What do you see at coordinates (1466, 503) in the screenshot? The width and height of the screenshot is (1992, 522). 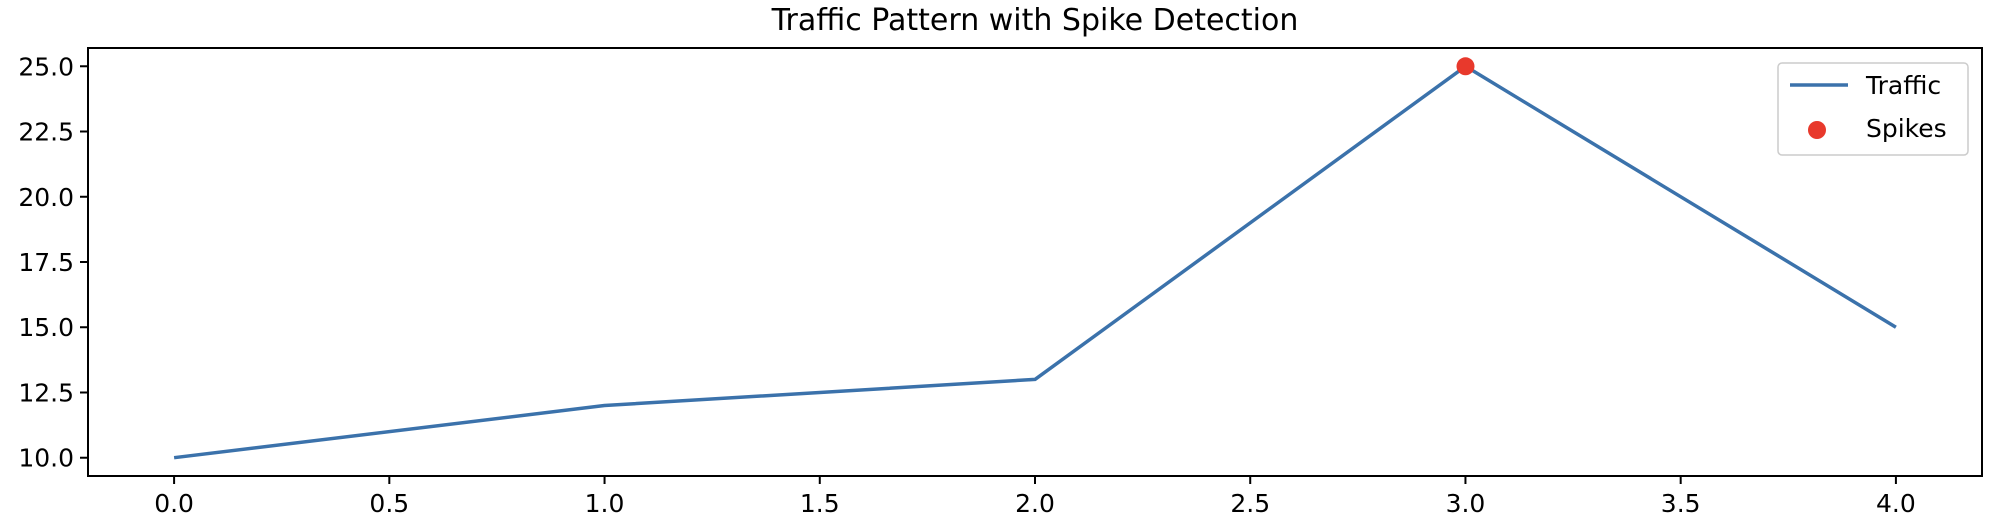 I see `x-tick-label: 3.0` at bounding box center [1466, 503].